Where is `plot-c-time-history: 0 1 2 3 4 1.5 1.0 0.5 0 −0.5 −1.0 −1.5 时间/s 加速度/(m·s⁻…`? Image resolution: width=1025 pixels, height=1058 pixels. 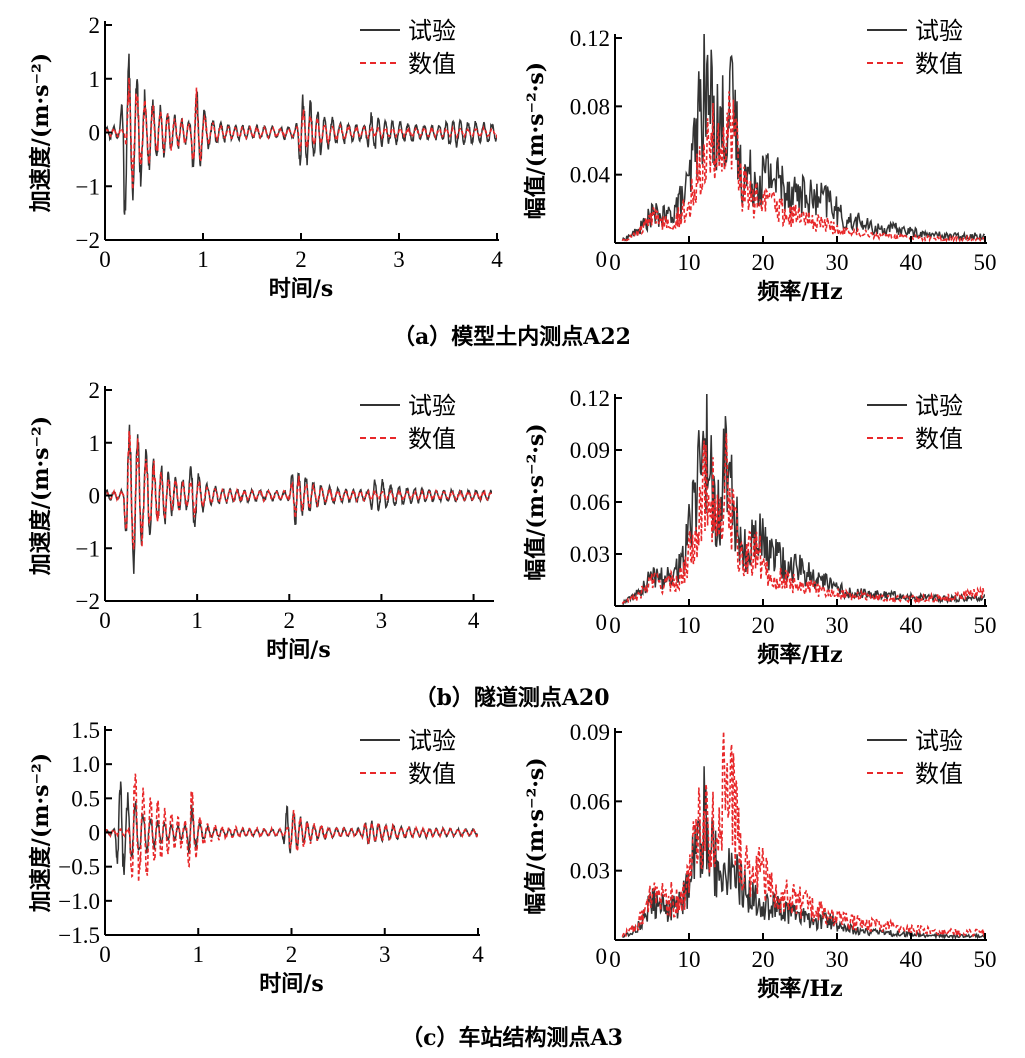 plot-c-time-history: 0 1 2 3 4 1.5 1.0 0.5 0 −0.5 −1.0 −1.5 时间/s 加速度/(m·s⁻… is located at coordinates (256, 857).